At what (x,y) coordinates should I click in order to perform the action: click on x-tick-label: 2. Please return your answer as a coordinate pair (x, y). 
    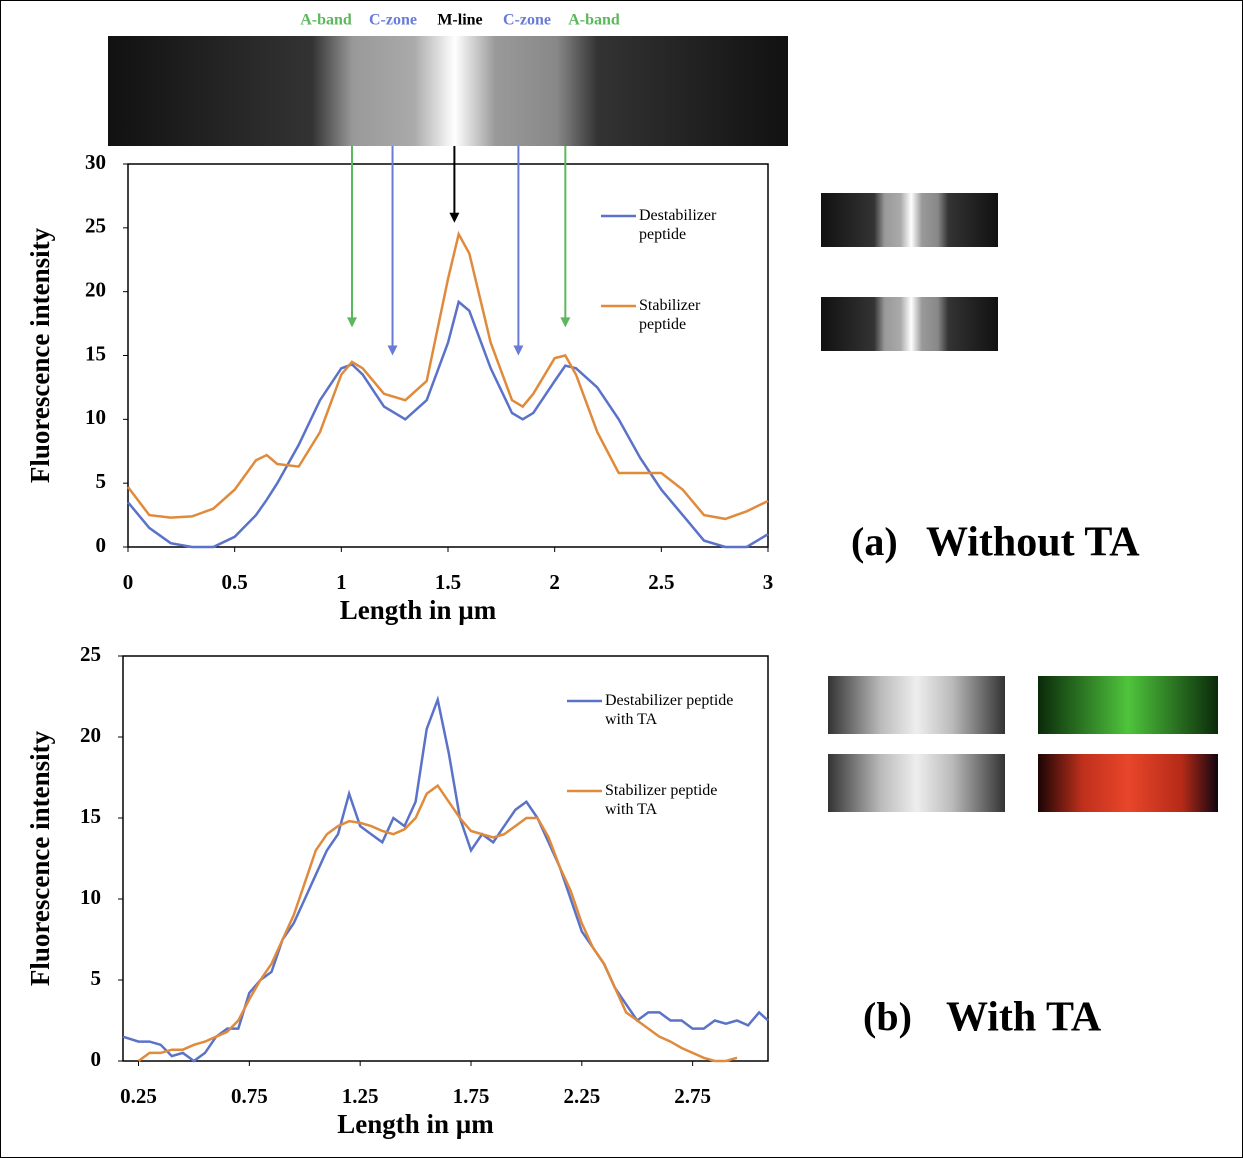
    Looking at the image, I should click on (554, 582).